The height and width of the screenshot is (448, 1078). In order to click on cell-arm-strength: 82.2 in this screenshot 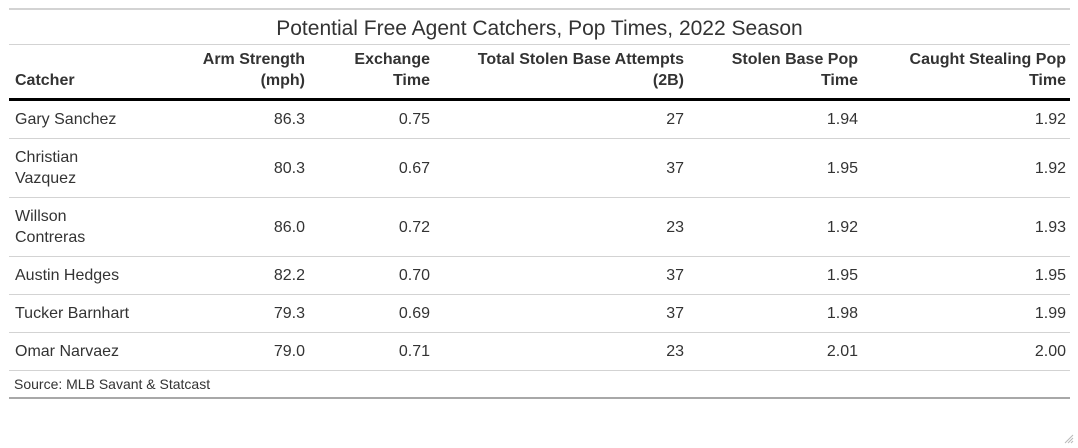, I will do `click(229, 275)`.